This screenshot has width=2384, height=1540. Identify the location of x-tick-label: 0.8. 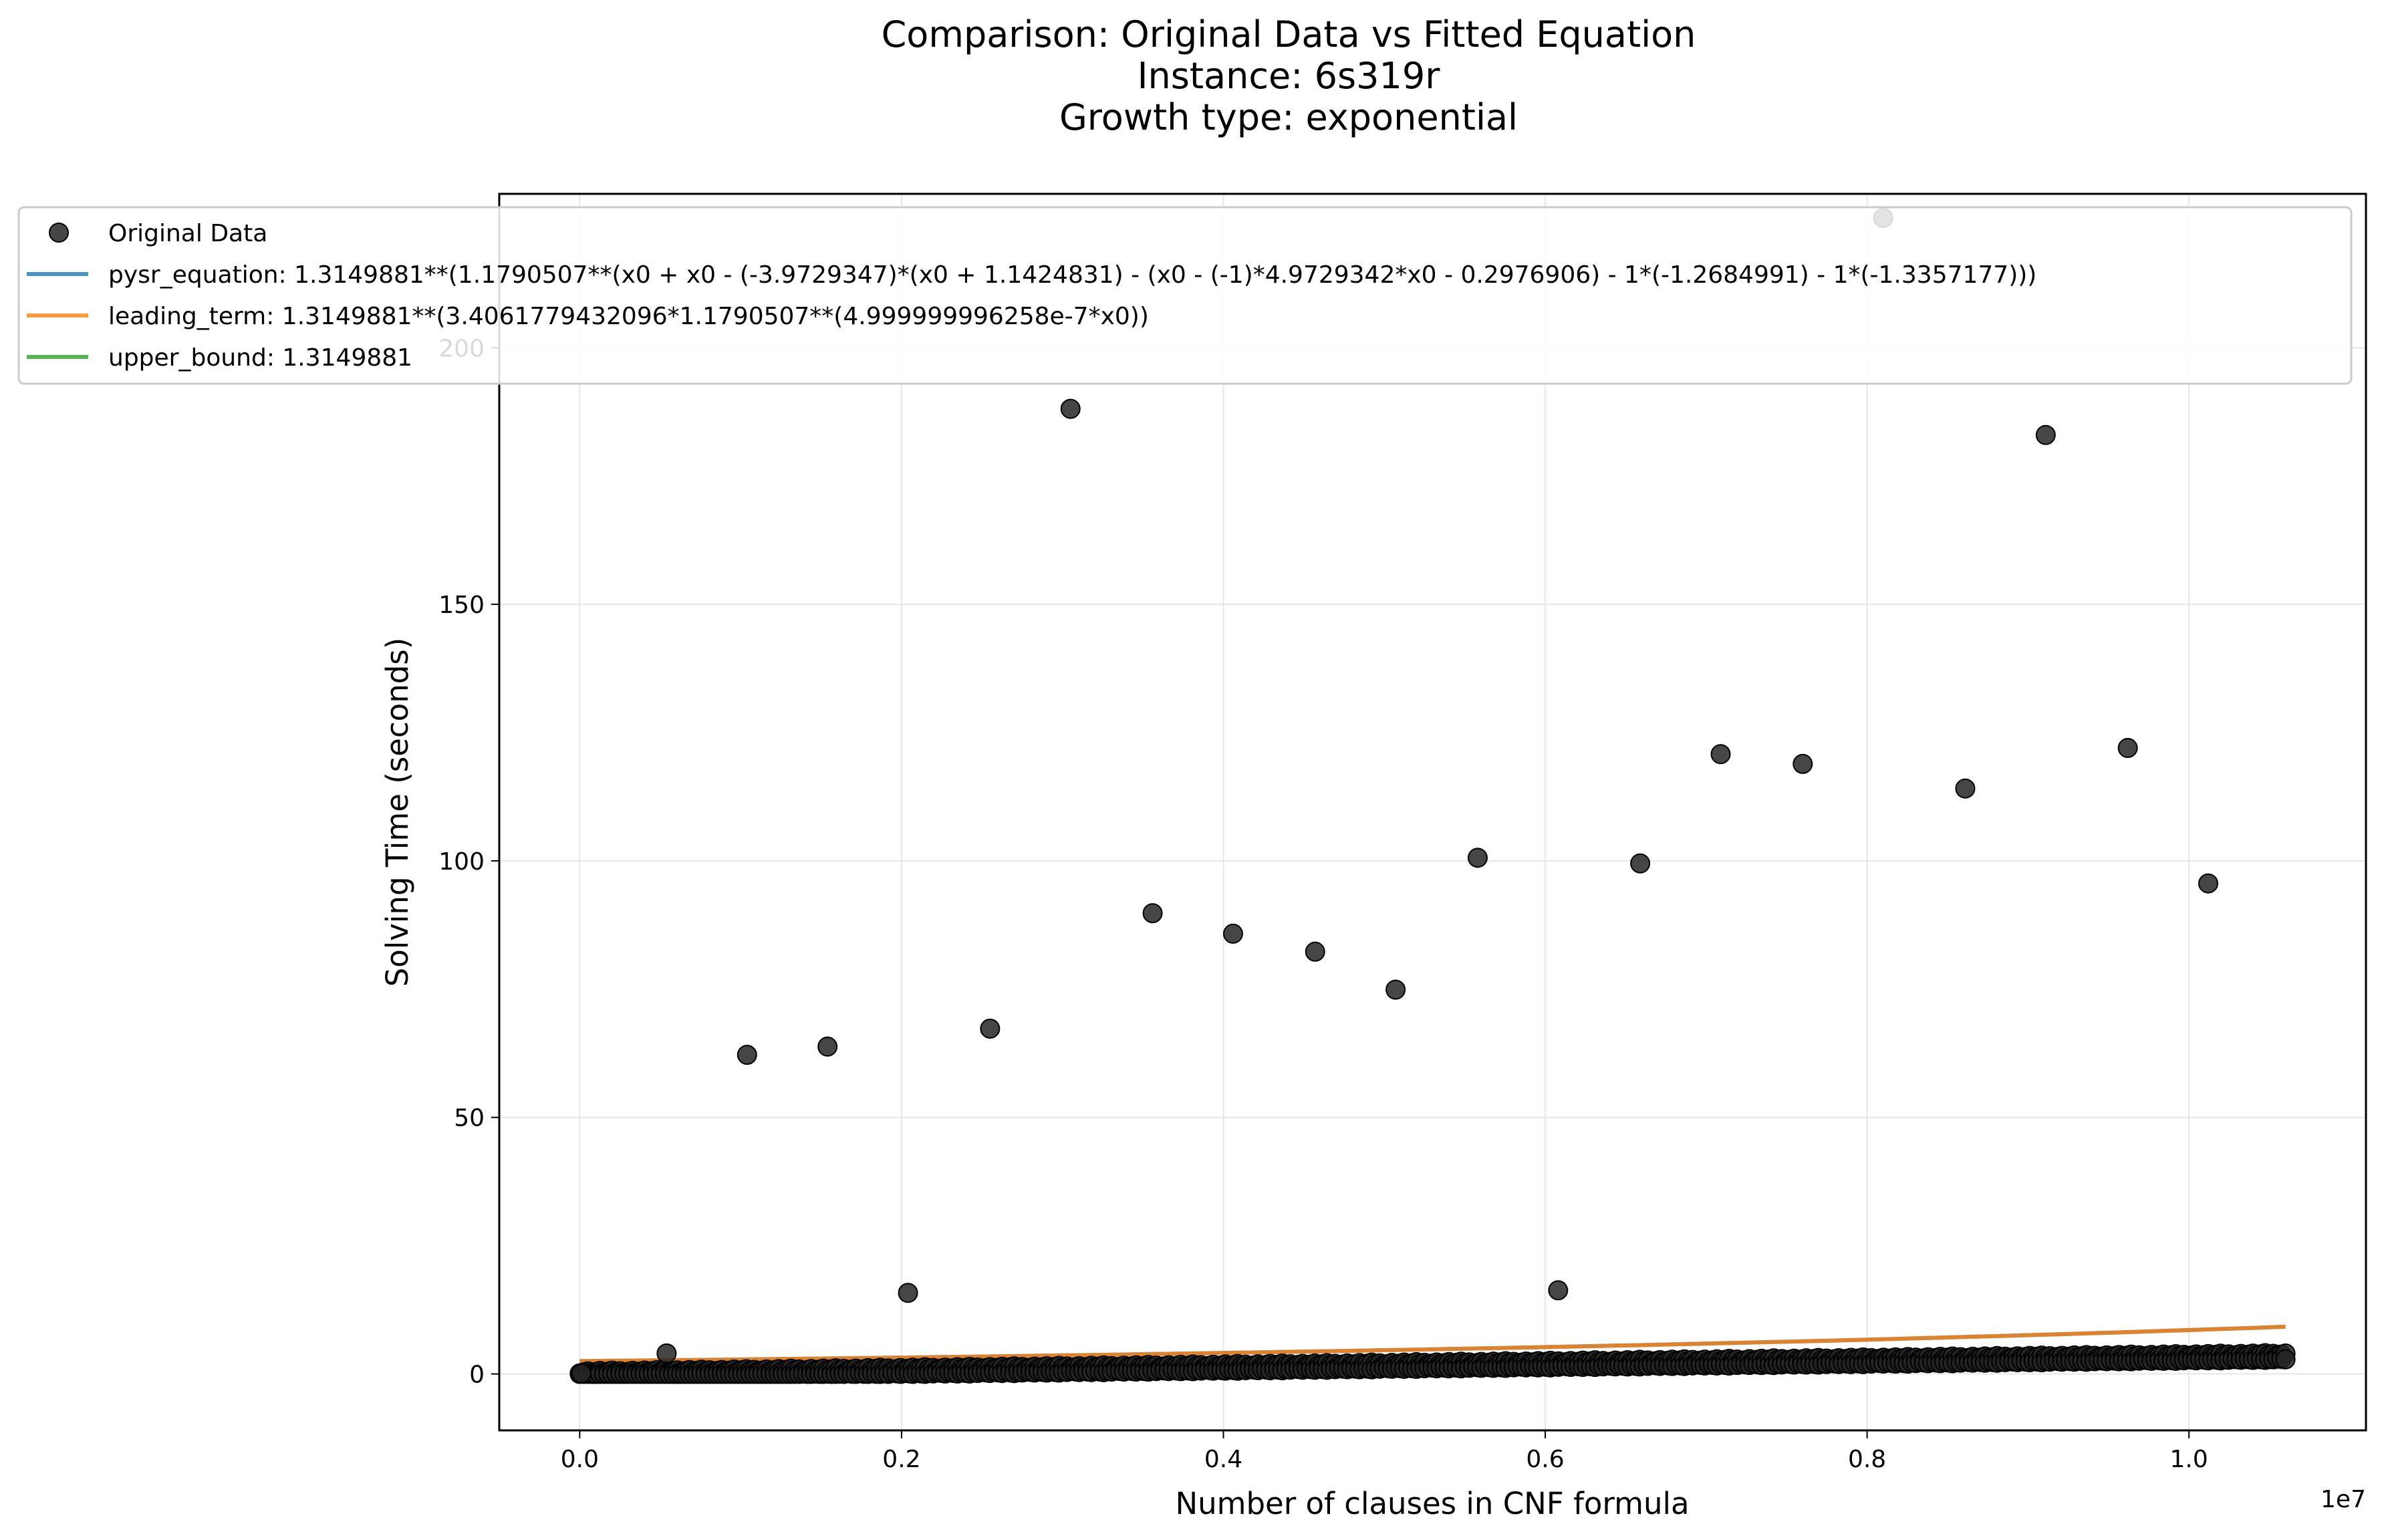
(1867, 1459).